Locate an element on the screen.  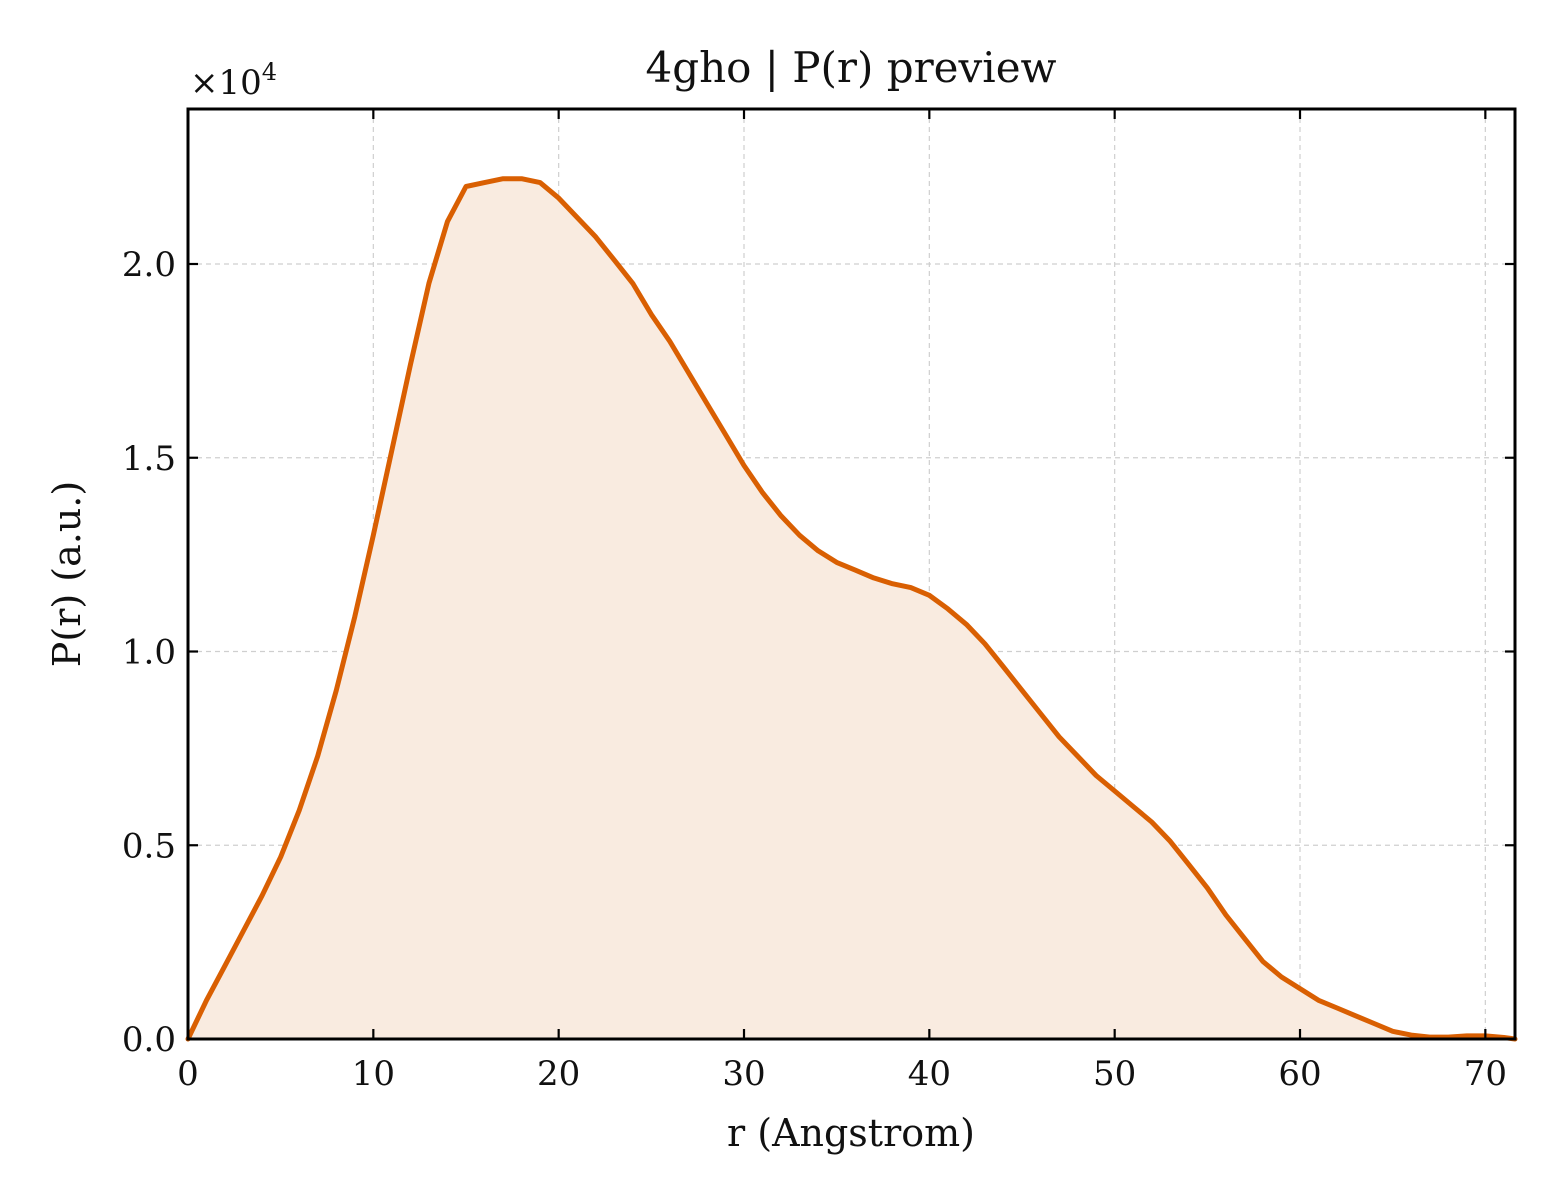
y-multiplier-exponent: 4 is located at coordinates (269, 72).